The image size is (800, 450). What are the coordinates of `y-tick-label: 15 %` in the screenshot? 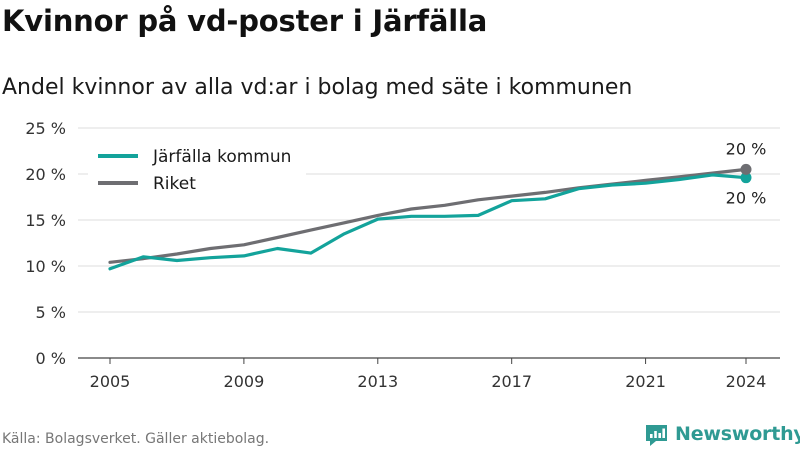 It's located at (45, 220).